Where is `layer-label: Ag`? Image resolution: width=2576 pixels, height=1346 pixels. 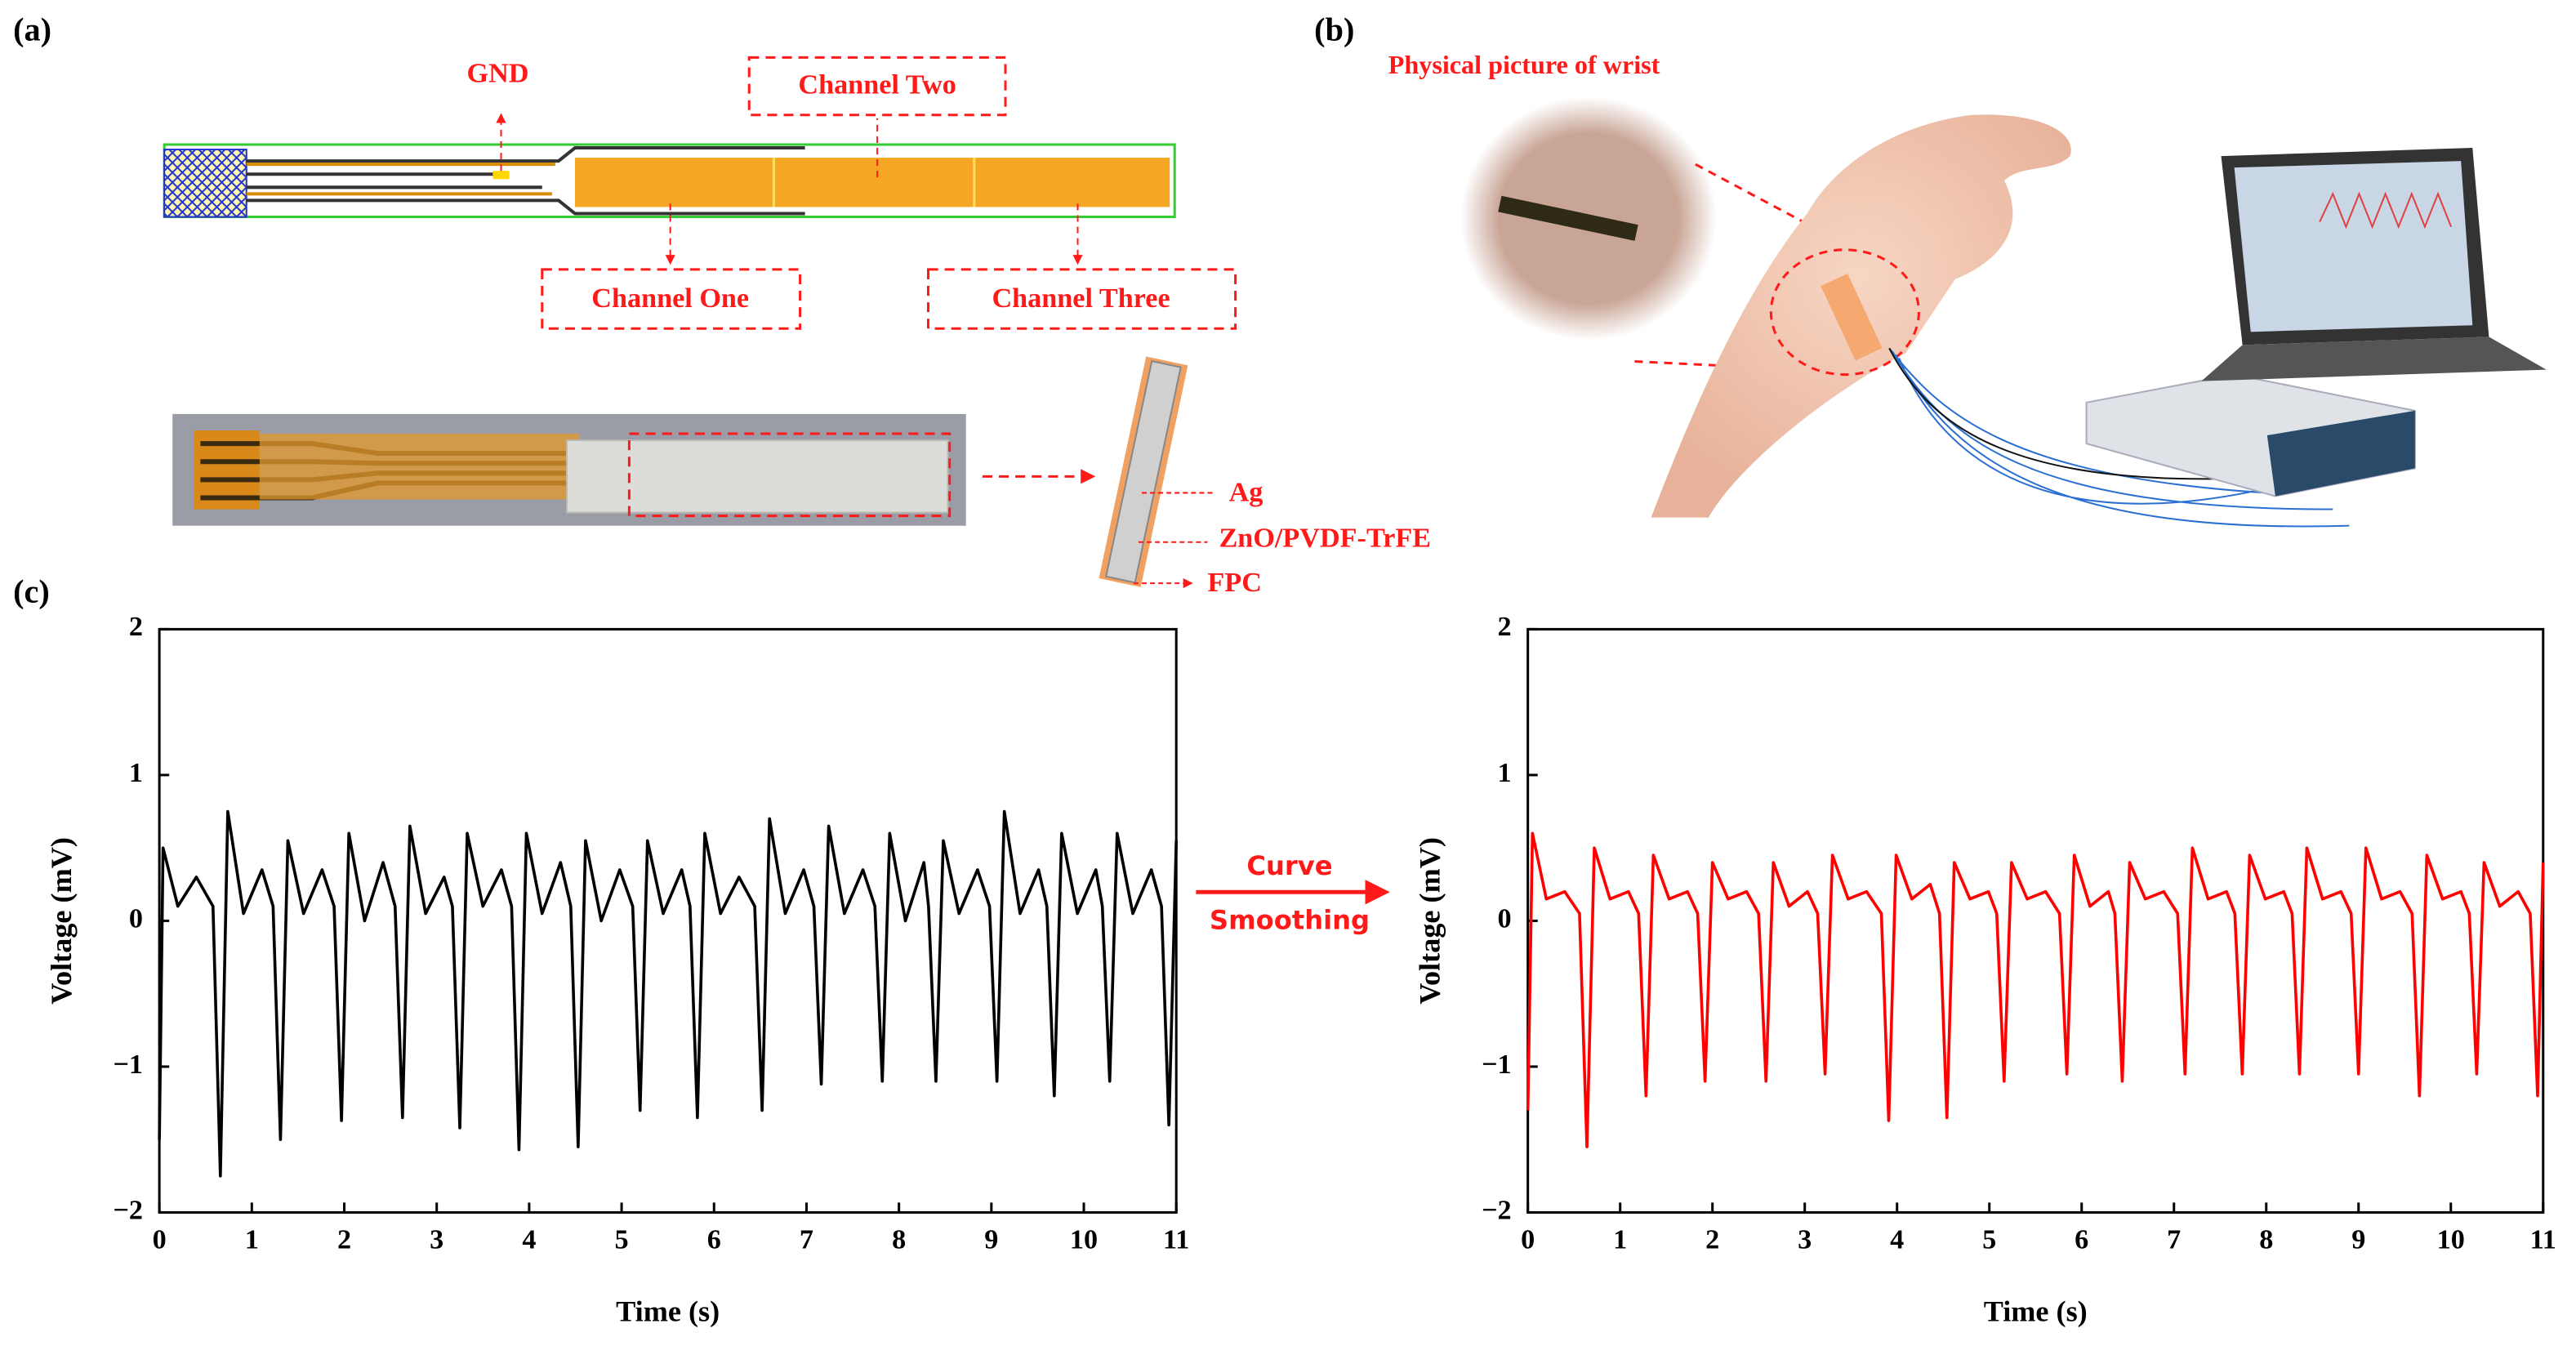 layer-label: Ag is located at coordinates (1246, 492).